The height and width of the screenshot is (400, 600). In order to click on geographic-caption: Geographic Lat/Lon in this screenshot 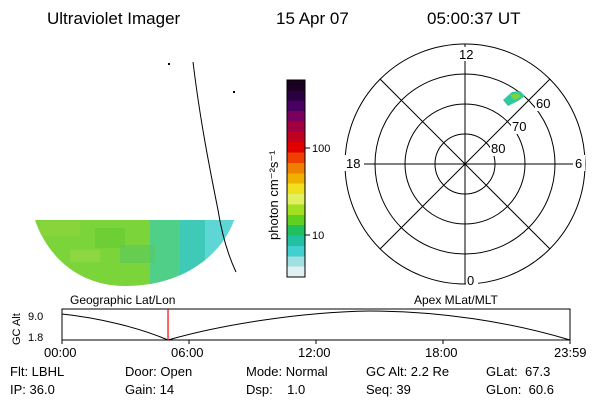, I will do `click(122, 300)`.